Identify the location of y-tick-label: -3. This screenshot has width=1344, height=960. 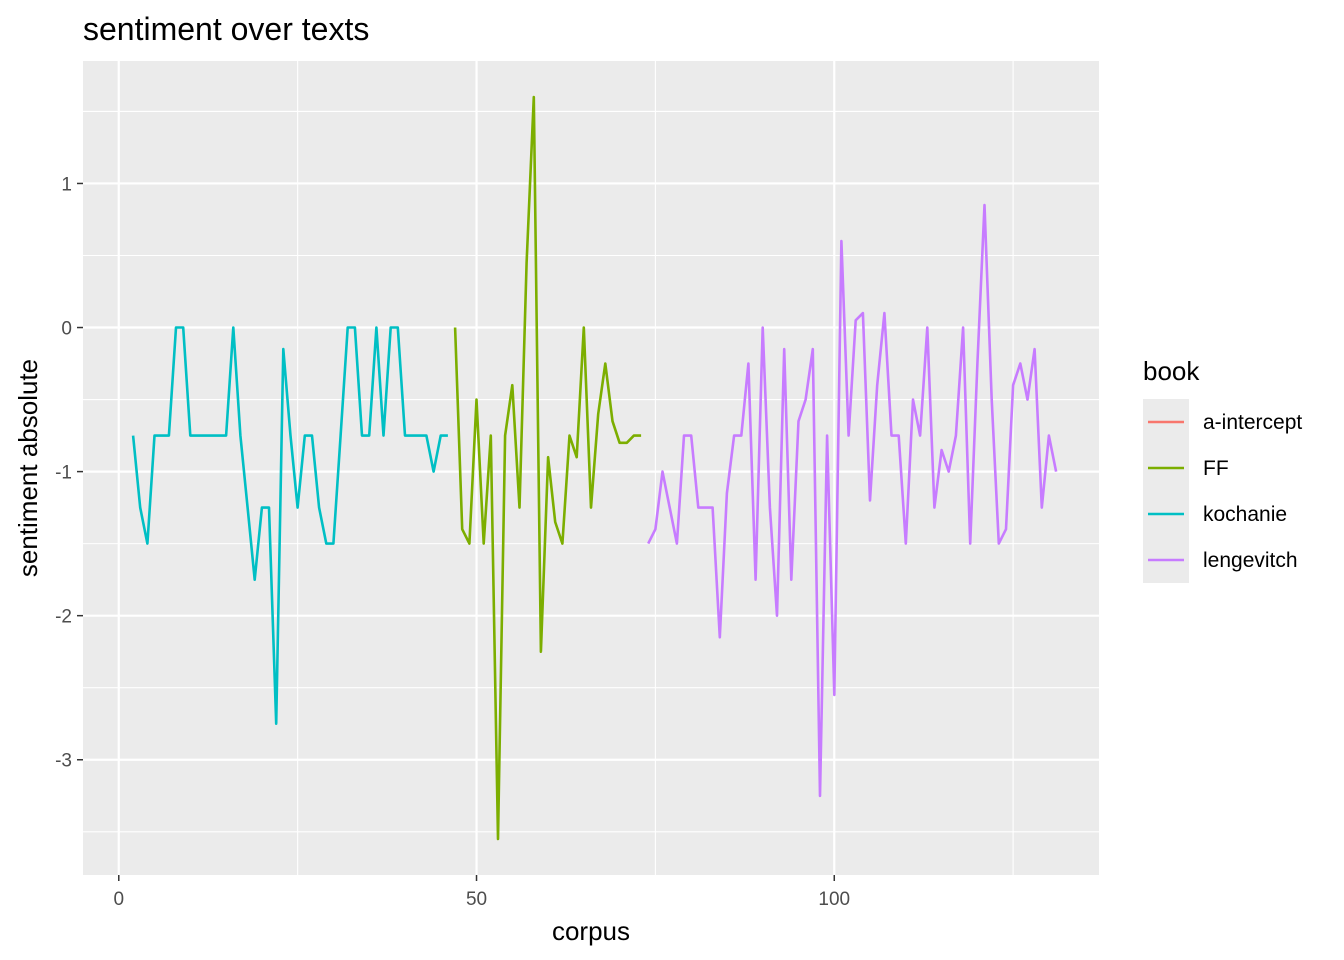
(63, 761).